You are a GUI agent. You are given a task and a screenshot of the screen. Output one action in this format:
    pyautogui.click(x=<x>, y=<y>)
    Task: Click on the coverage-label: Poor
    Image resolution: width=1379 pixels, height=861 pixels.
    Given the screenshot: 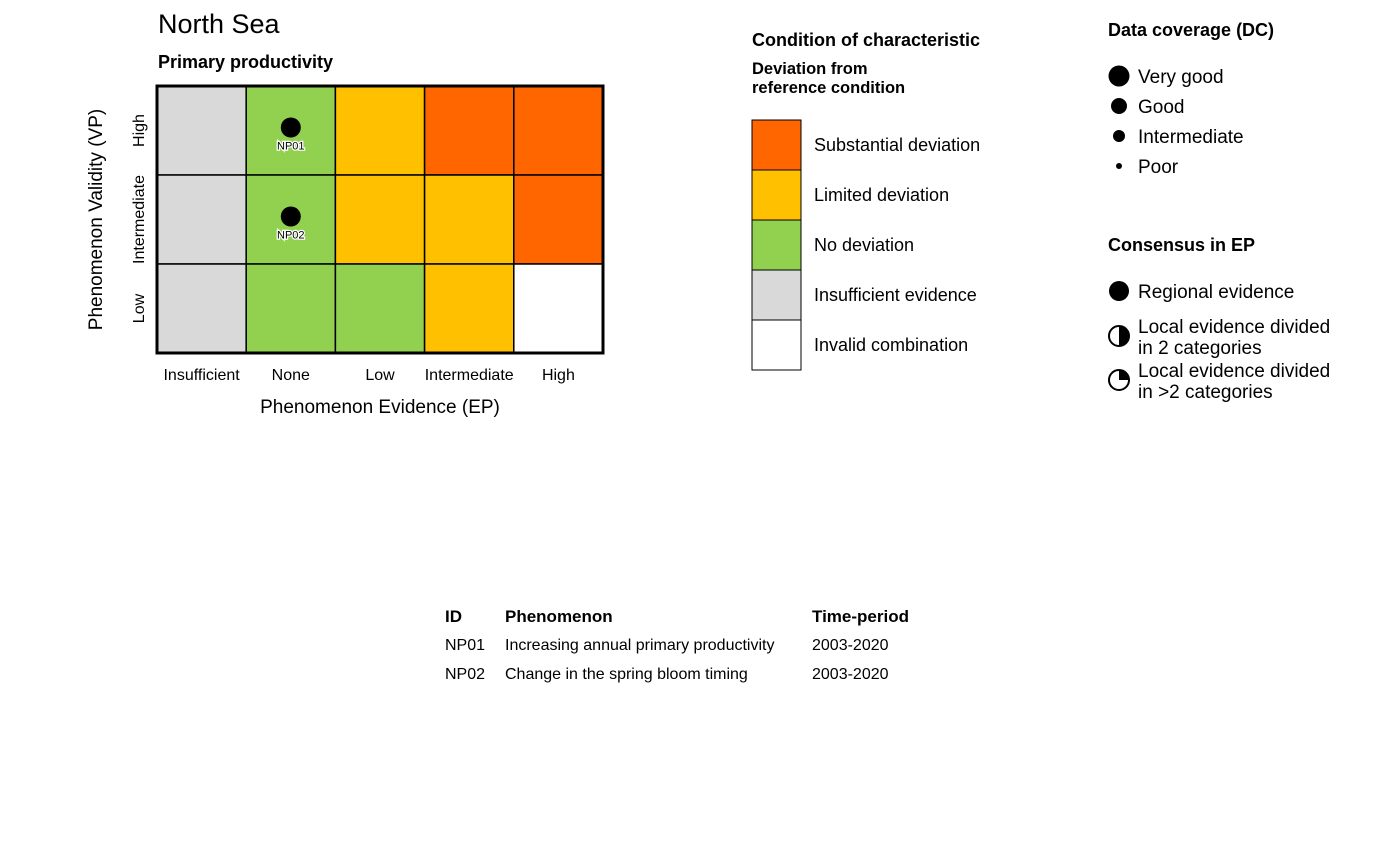 What is the action you would take?
    pyautogui.click(x=1158, y=167)
    